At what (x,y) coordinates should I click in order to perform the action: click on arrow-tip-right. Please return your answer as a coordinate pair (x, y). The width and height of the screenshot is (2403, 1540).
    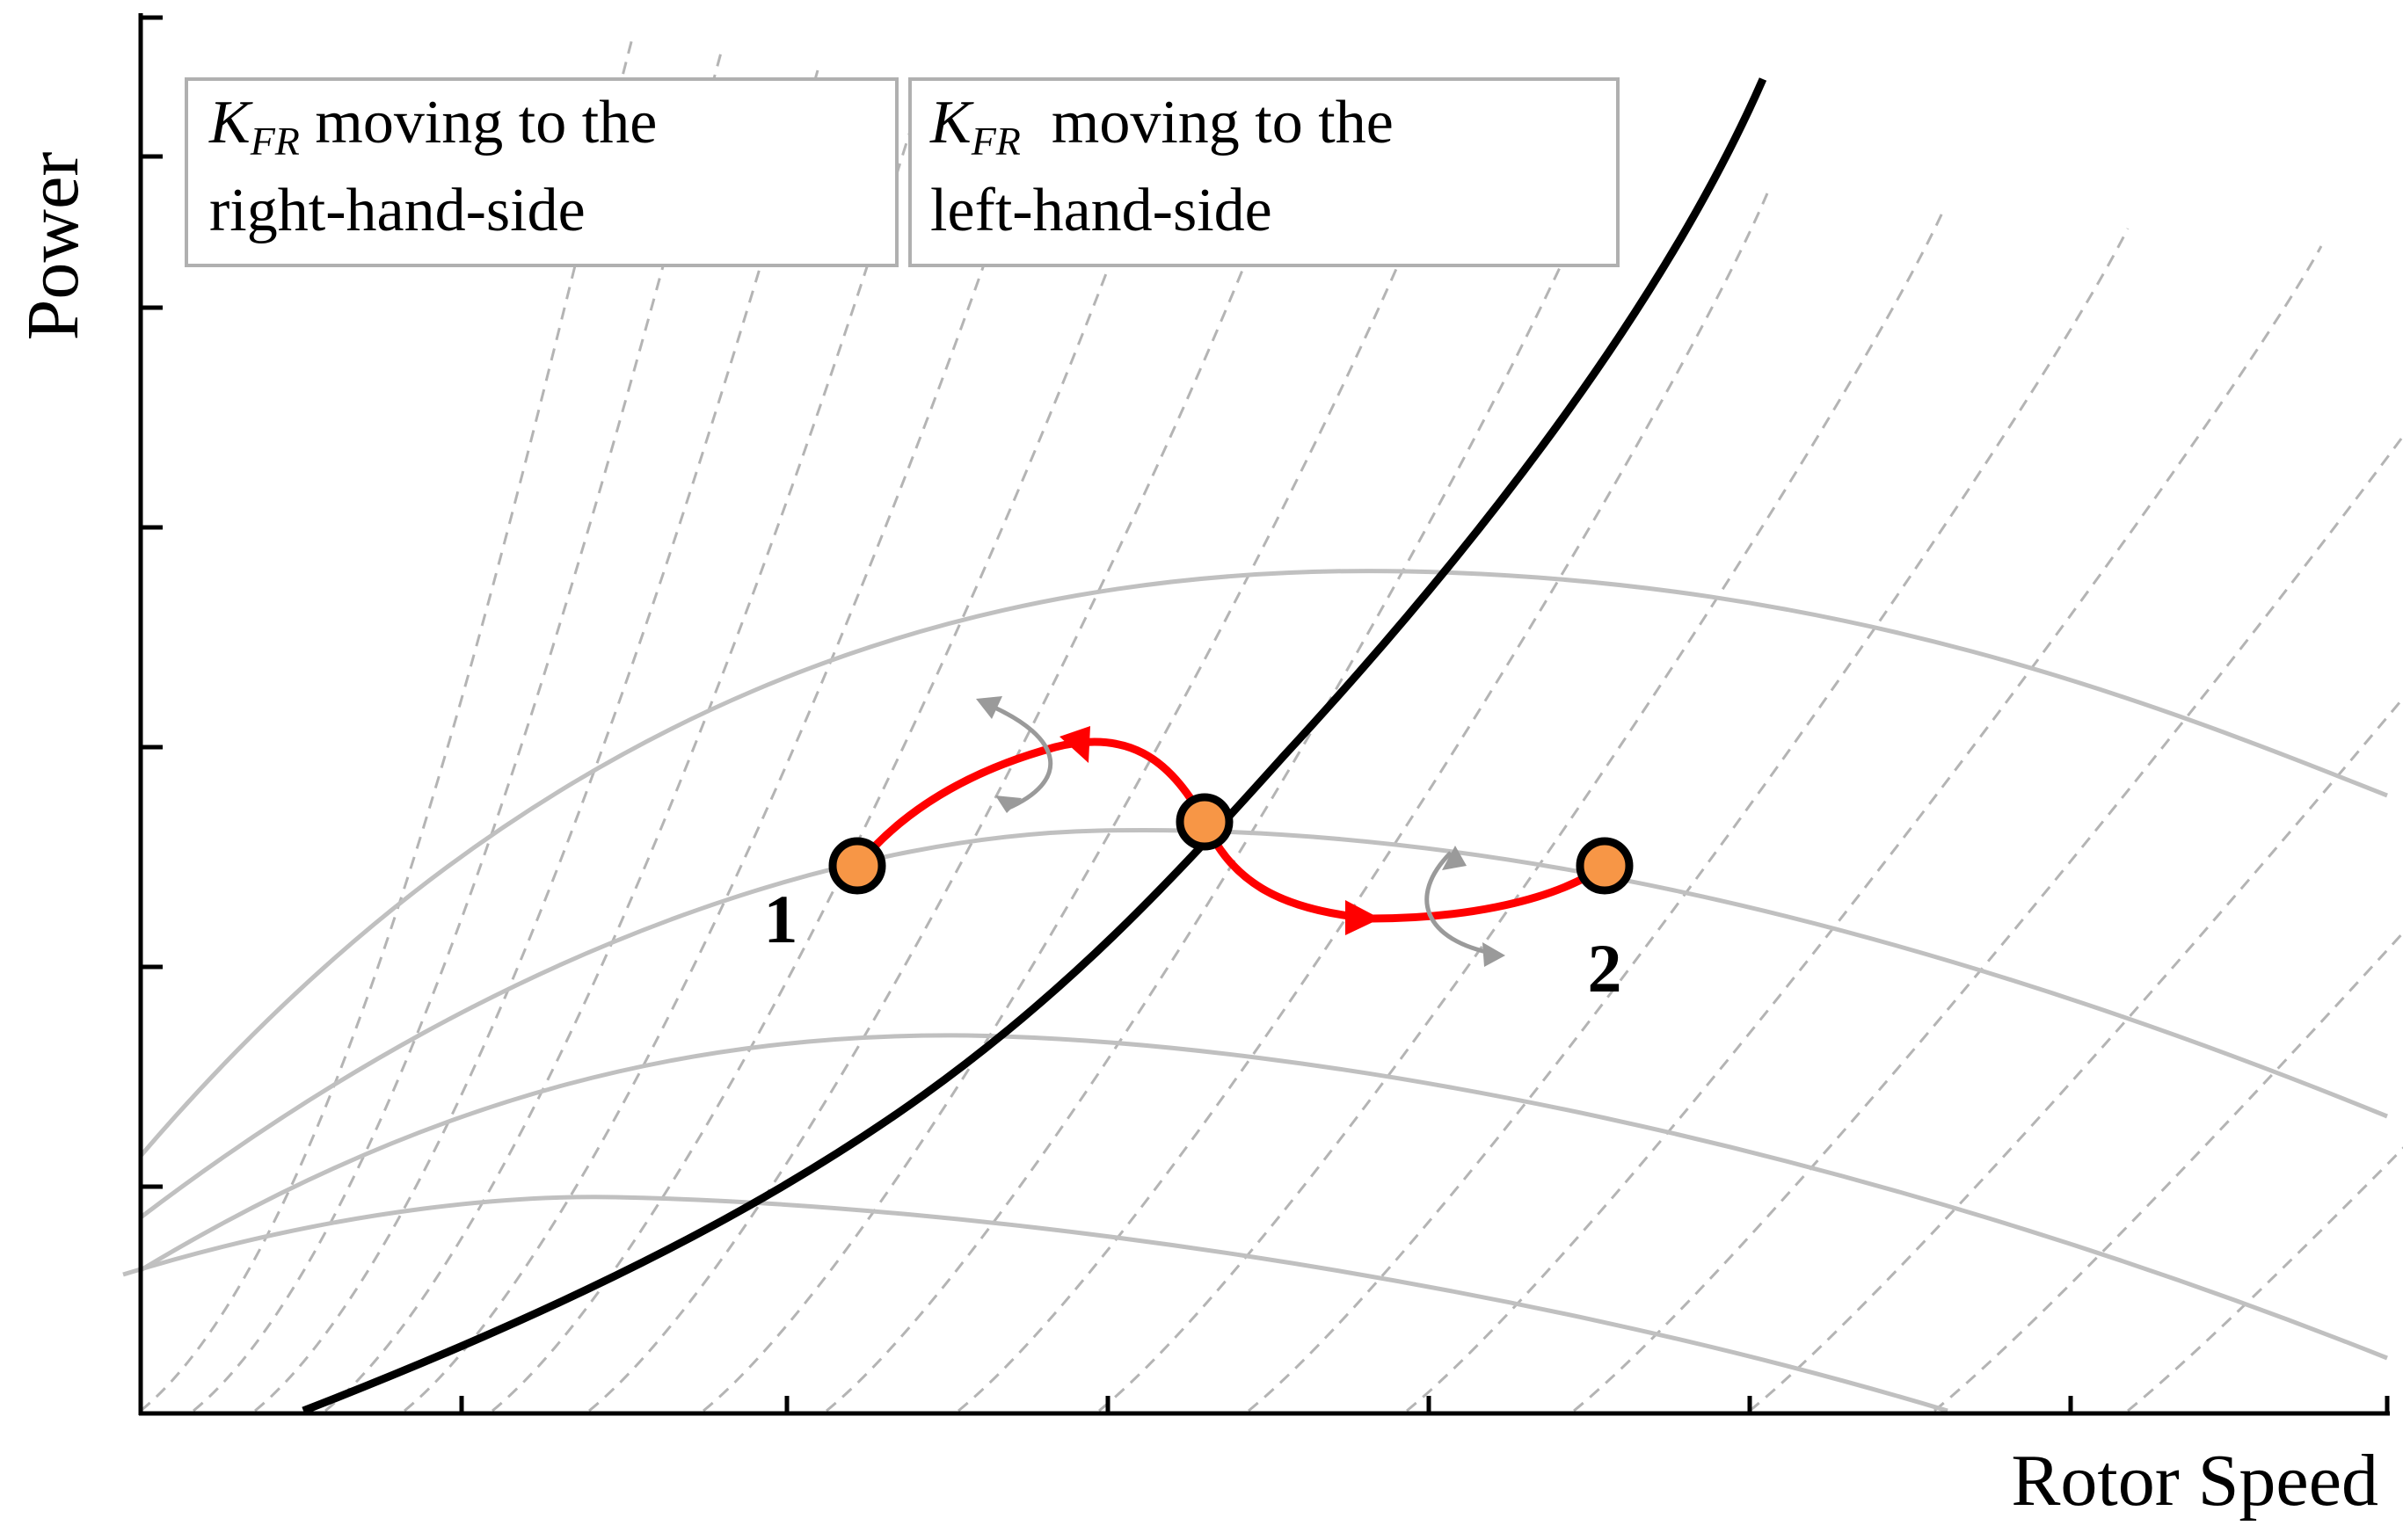
    Looking at the image, I should click on (1493, 955).